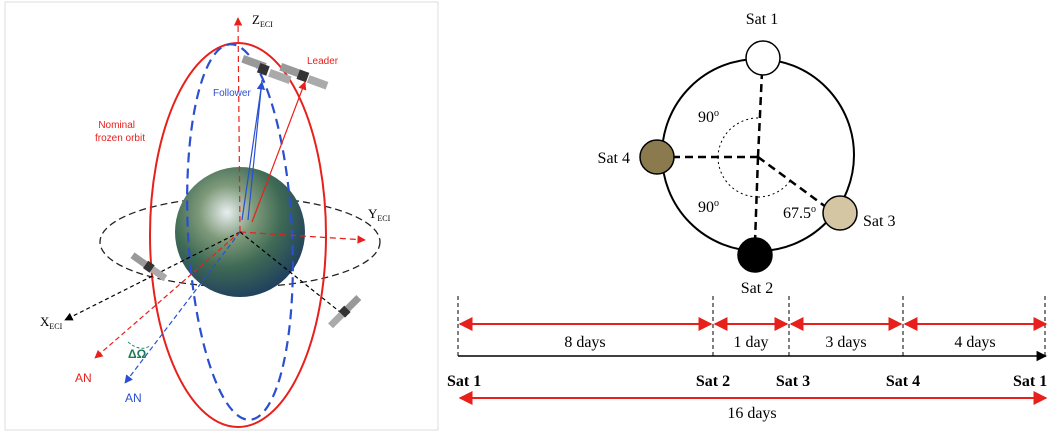 The image size is (1049, 433). I want to click on interval-arrows, so click(753, 361).